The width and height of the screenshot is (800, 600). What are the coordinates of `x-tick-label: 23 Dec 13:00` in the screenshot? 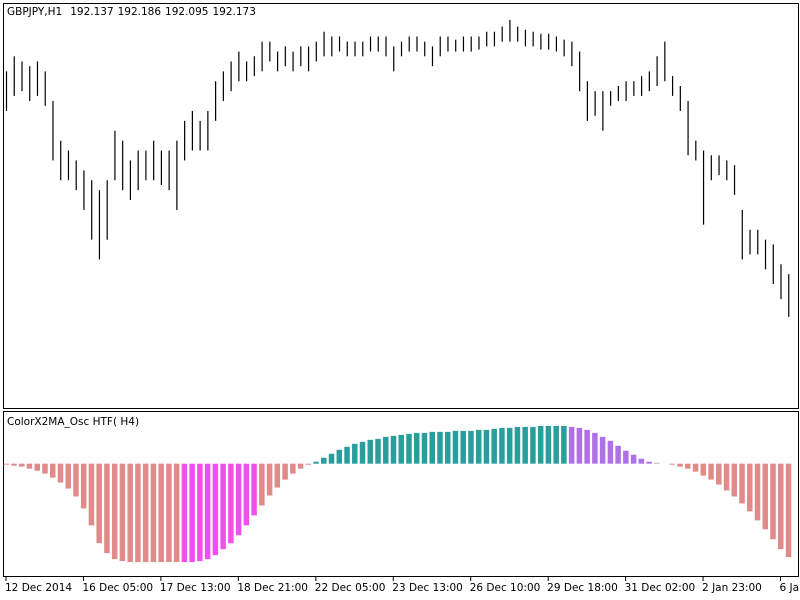 It's located at (427, 588).